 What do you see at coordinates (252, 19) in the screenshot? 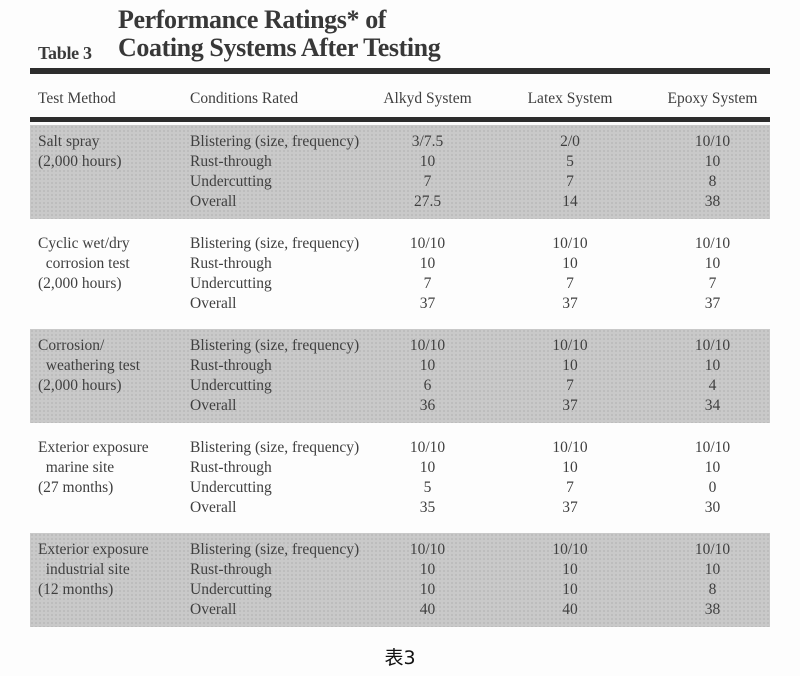
I see `table-title-line1: Performance Ratings* of` at bounding box center [252, 19].